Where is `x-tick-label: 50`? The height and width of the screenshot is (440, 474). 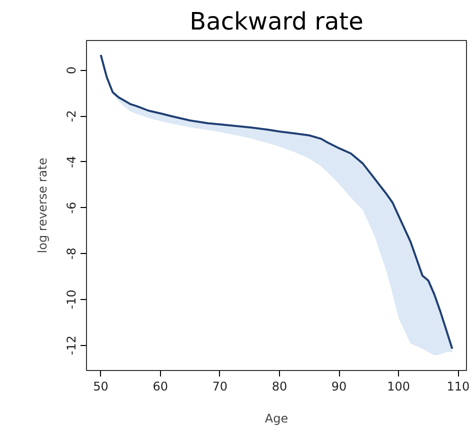 x-tick-label: 50 is located at coordinates (100, 387).